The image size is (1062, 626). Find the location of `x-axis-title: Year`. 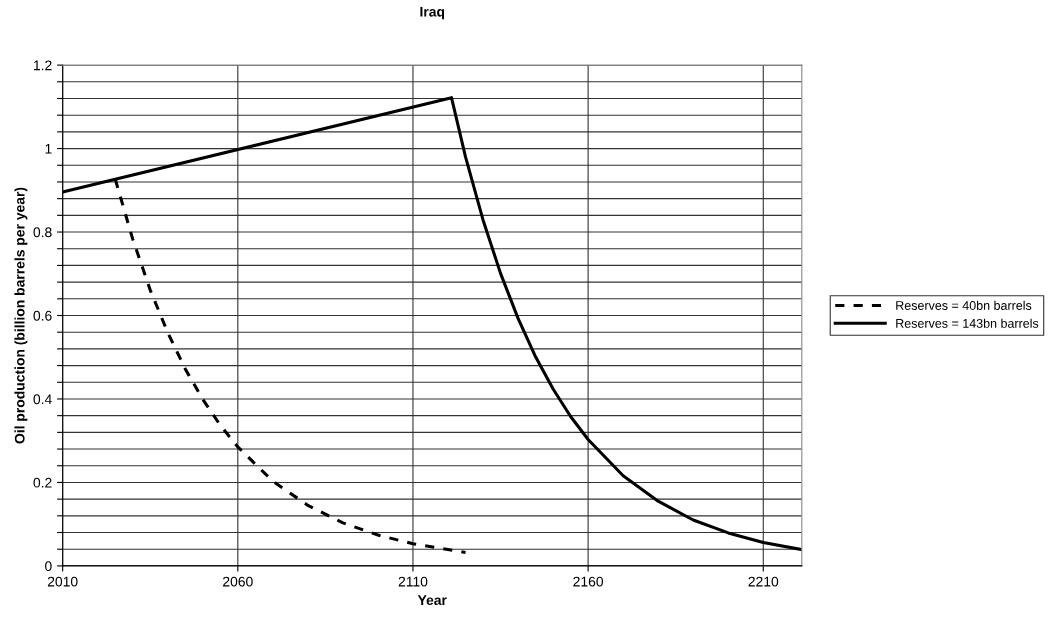

x-axis-title: Year is located at coordinates (432, 600).